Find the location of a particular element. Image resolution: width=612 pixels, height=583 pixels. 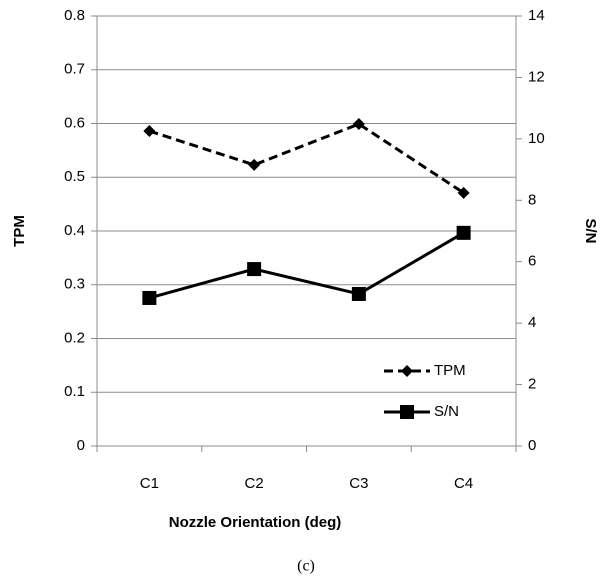

y2-tick-label: 8 is located at coordinates (532, 199).